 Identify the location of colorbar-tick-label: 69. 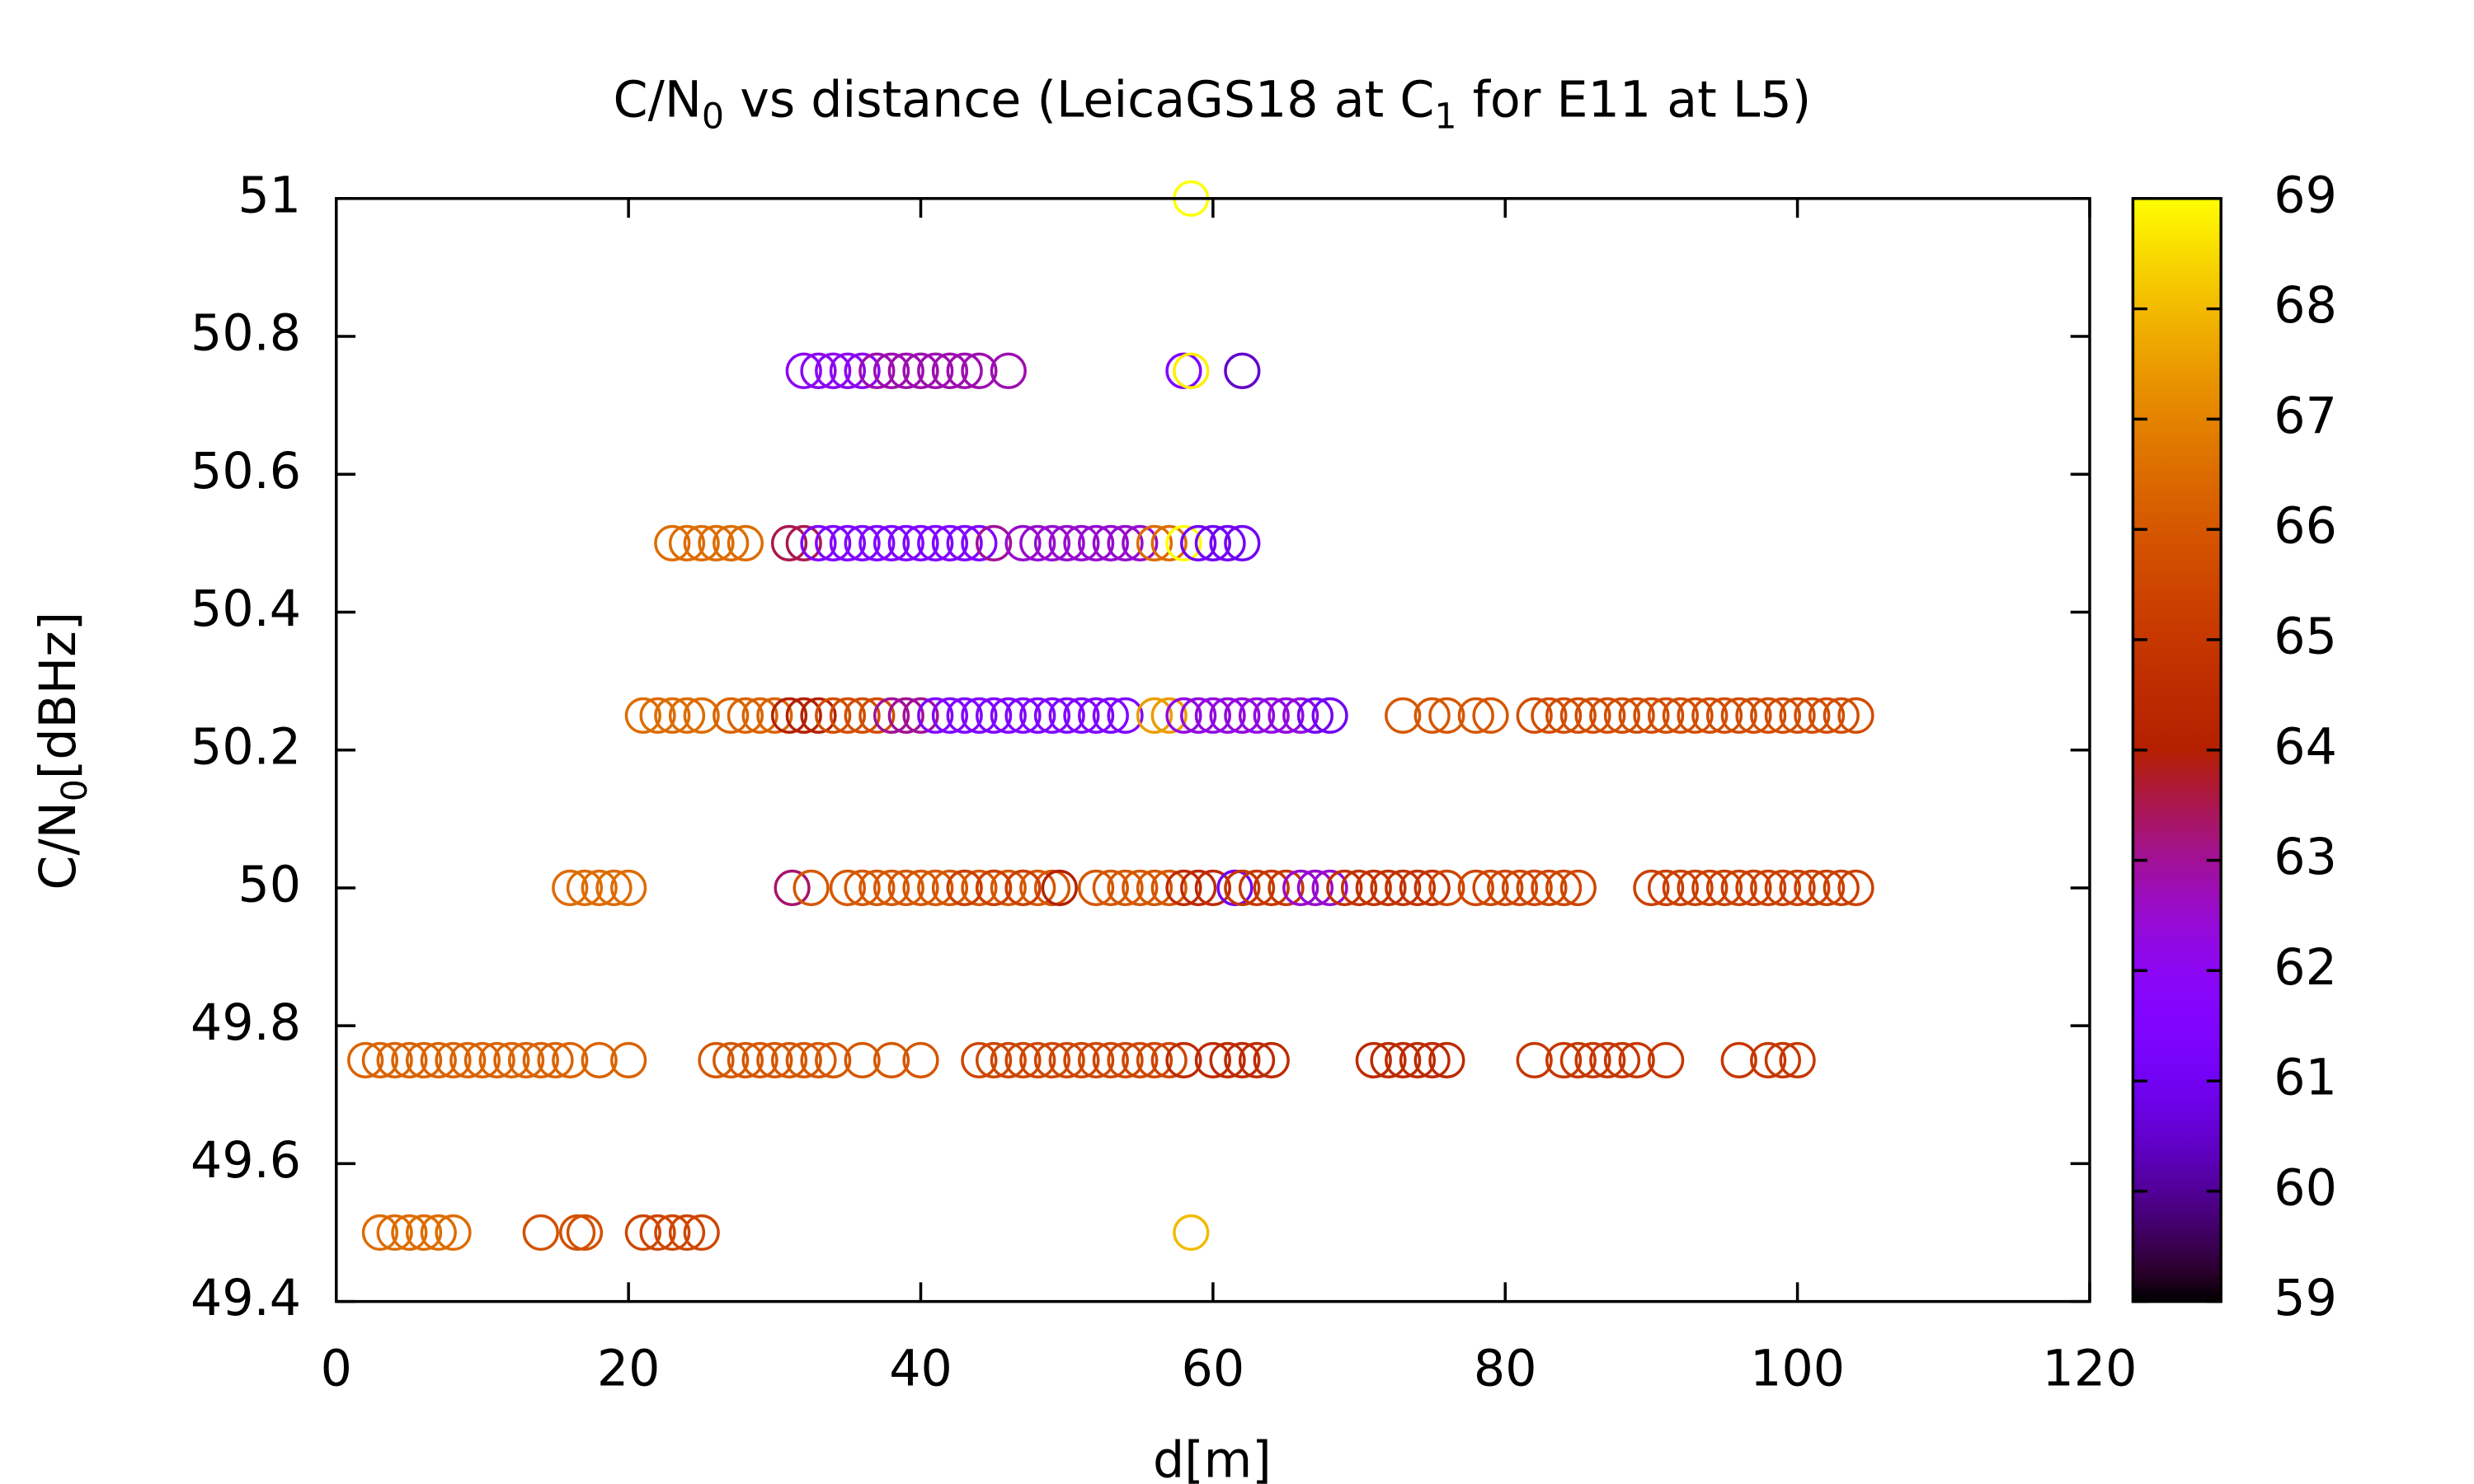
(2305, 195).